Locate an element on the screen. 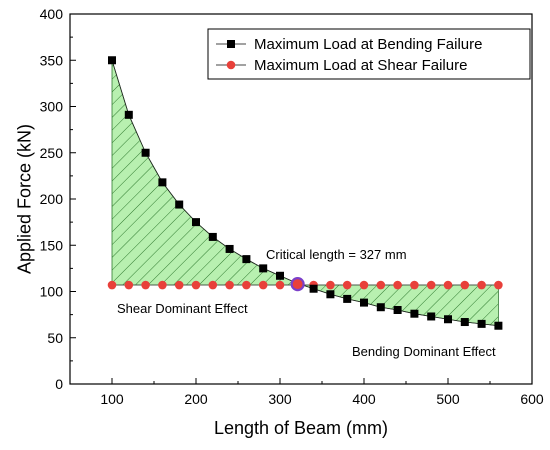 The image size is (550, 450). legend-marker-shear is located at coordinates (231, 65).